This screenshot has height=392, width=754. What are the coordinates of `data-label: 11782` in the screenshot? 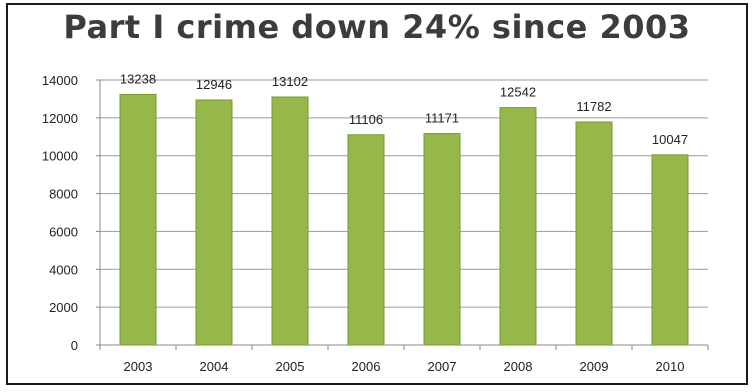 It's located at (593, 106).